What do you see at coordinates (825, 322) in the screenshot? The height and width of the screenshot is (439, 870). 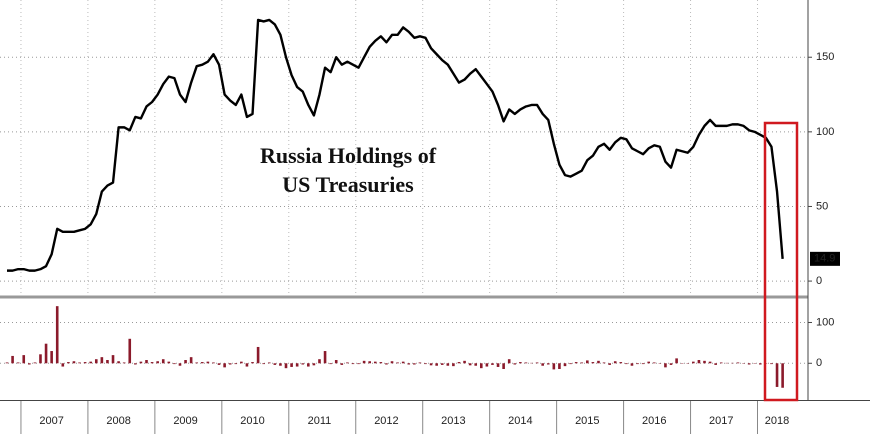 I see `y-tick-label: 100` at bounding box center [825, 322].